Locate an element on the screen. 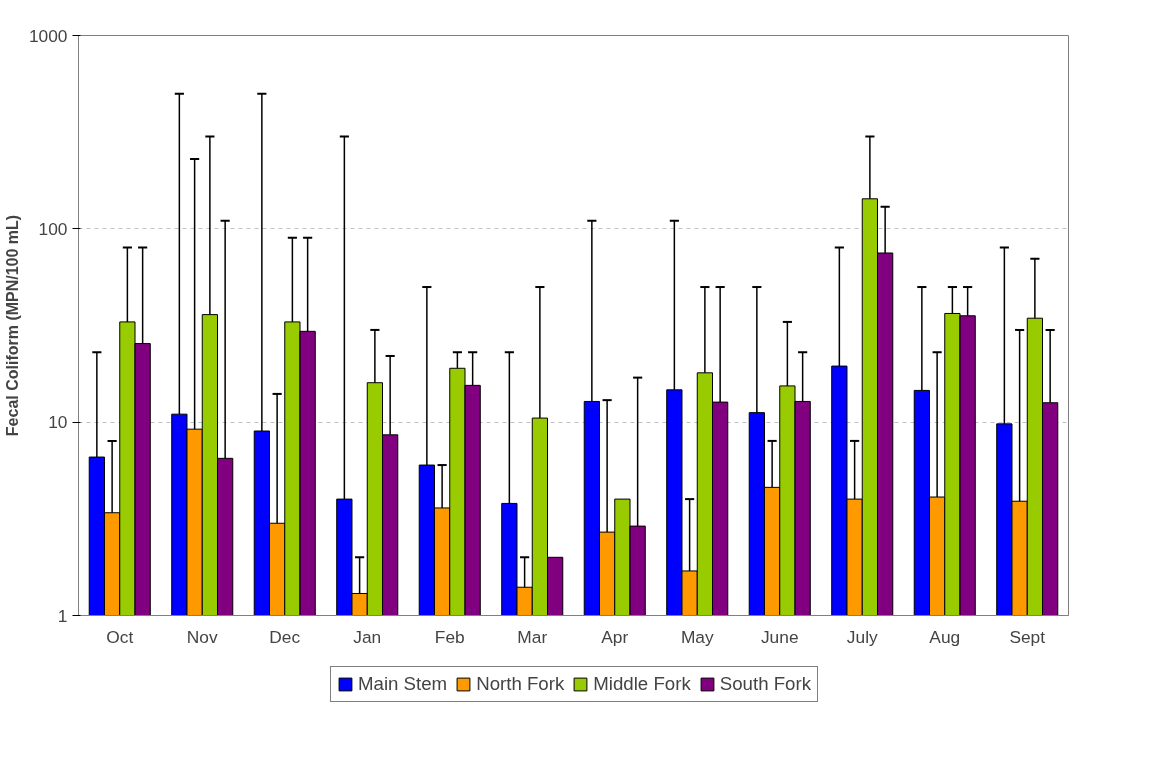  x-tick-label: Dec is located at coordinates (285, 636).